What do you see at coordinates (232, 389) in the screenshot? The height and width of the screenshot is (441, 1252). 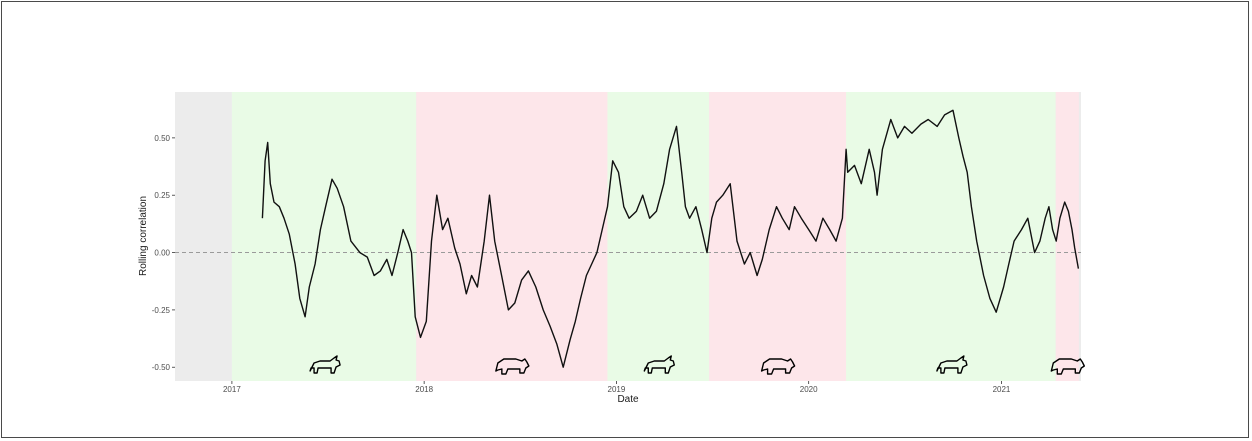 I see `x-tick-label: 2017` at bounding box center [232, 389].